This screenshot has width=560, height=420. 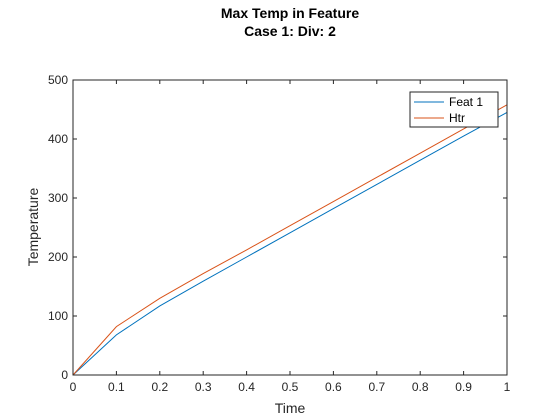 What do you see at coordinates (116, 387) in the screenshot?
I see `x-tick-label: 0.1` at bounding box center [116, 387].